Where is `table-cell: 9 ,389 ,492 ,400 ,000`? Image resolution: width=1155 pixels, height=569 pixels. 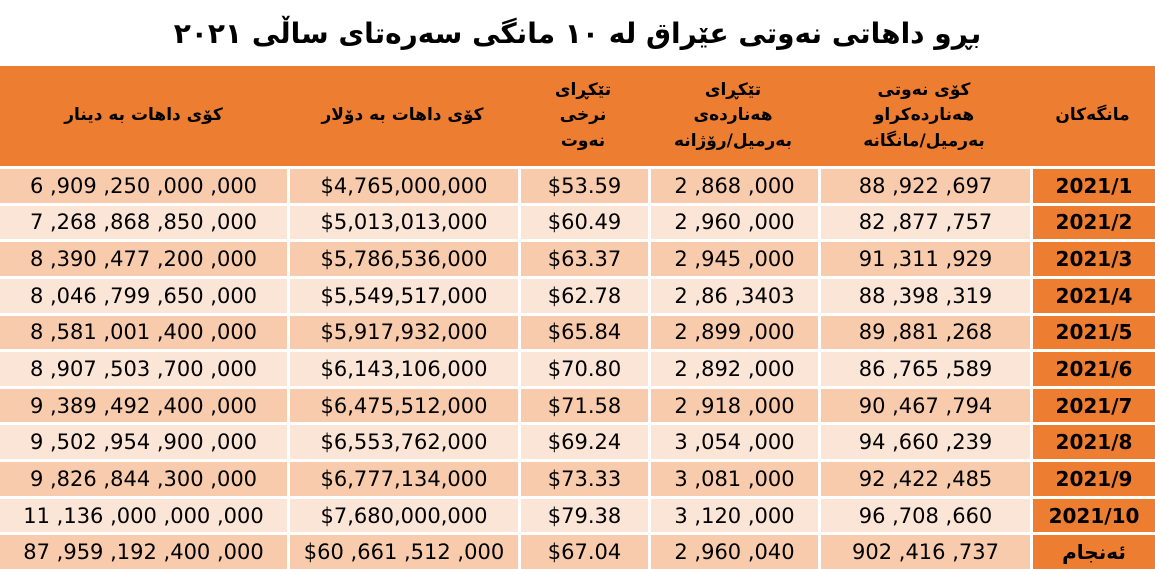 table-cell: 9 ,389 ,492 ,400 ,000 is located at coordinates (143, 404).